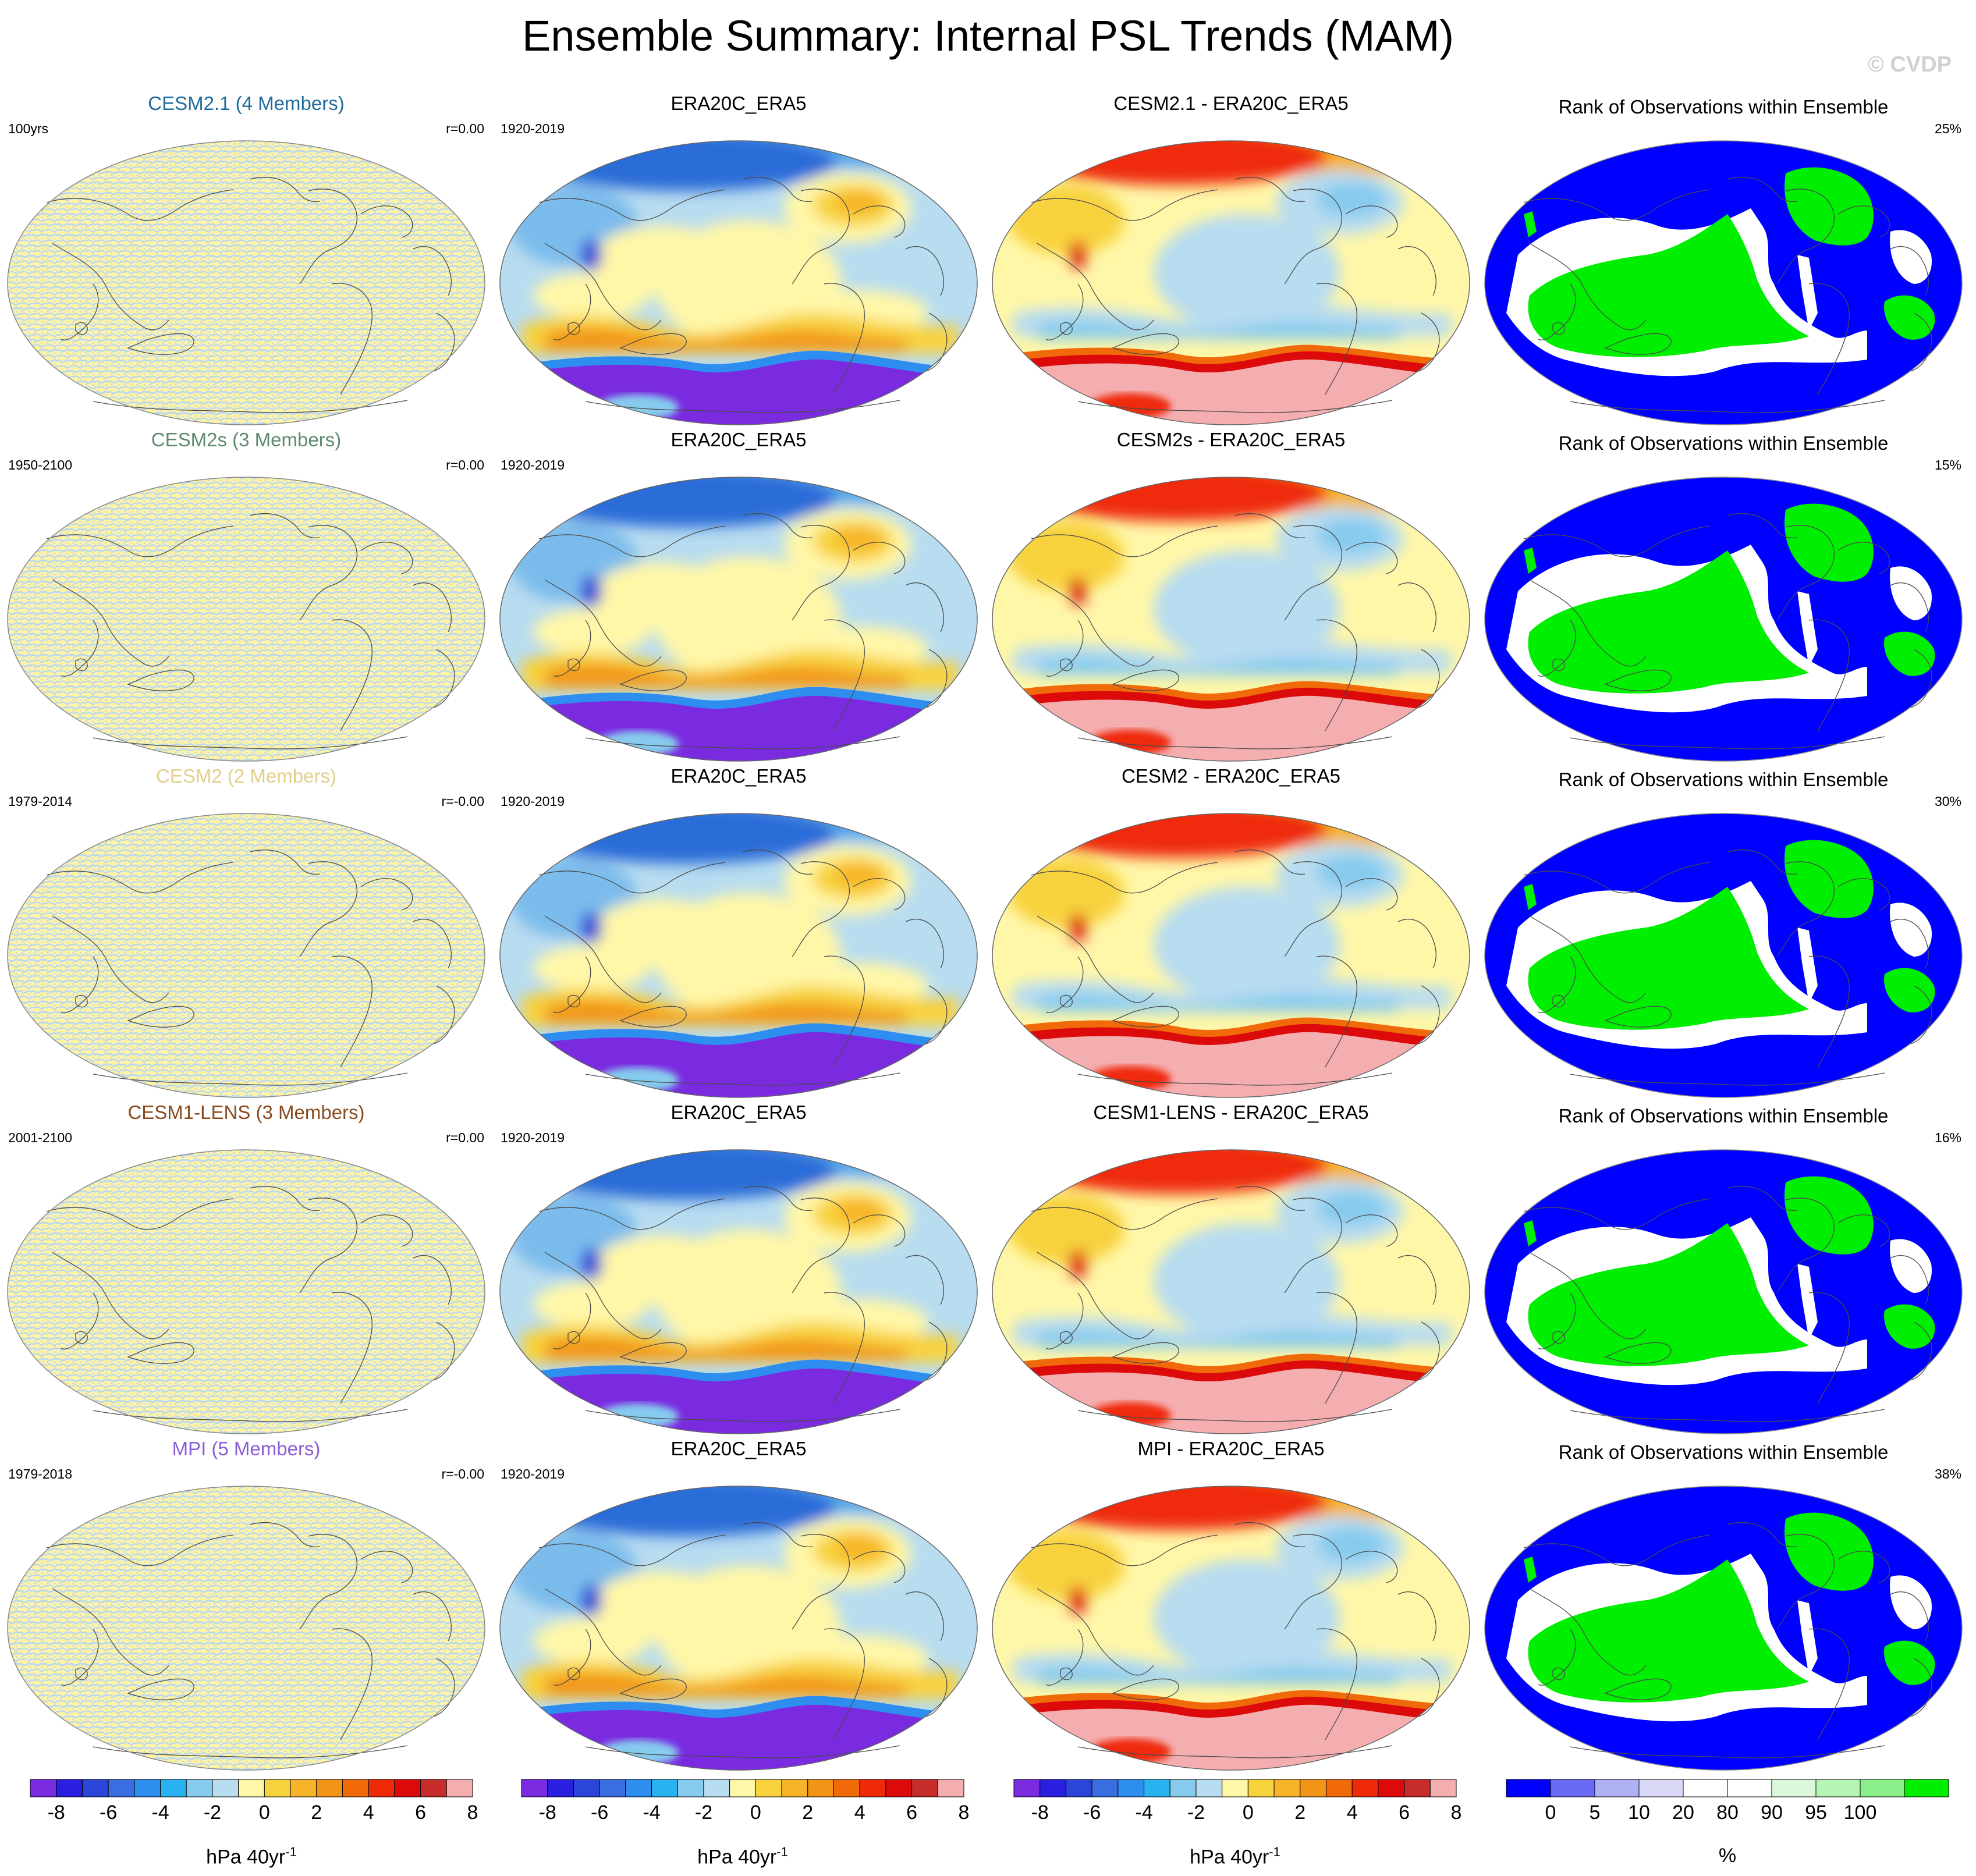 The height and width of the screenshot is (1876, 1976). What do you see at coordinates (1816, 1813) in the screenshot?
I see `colorbar-tick-label: 95` at bounding box center [1816, 1813].